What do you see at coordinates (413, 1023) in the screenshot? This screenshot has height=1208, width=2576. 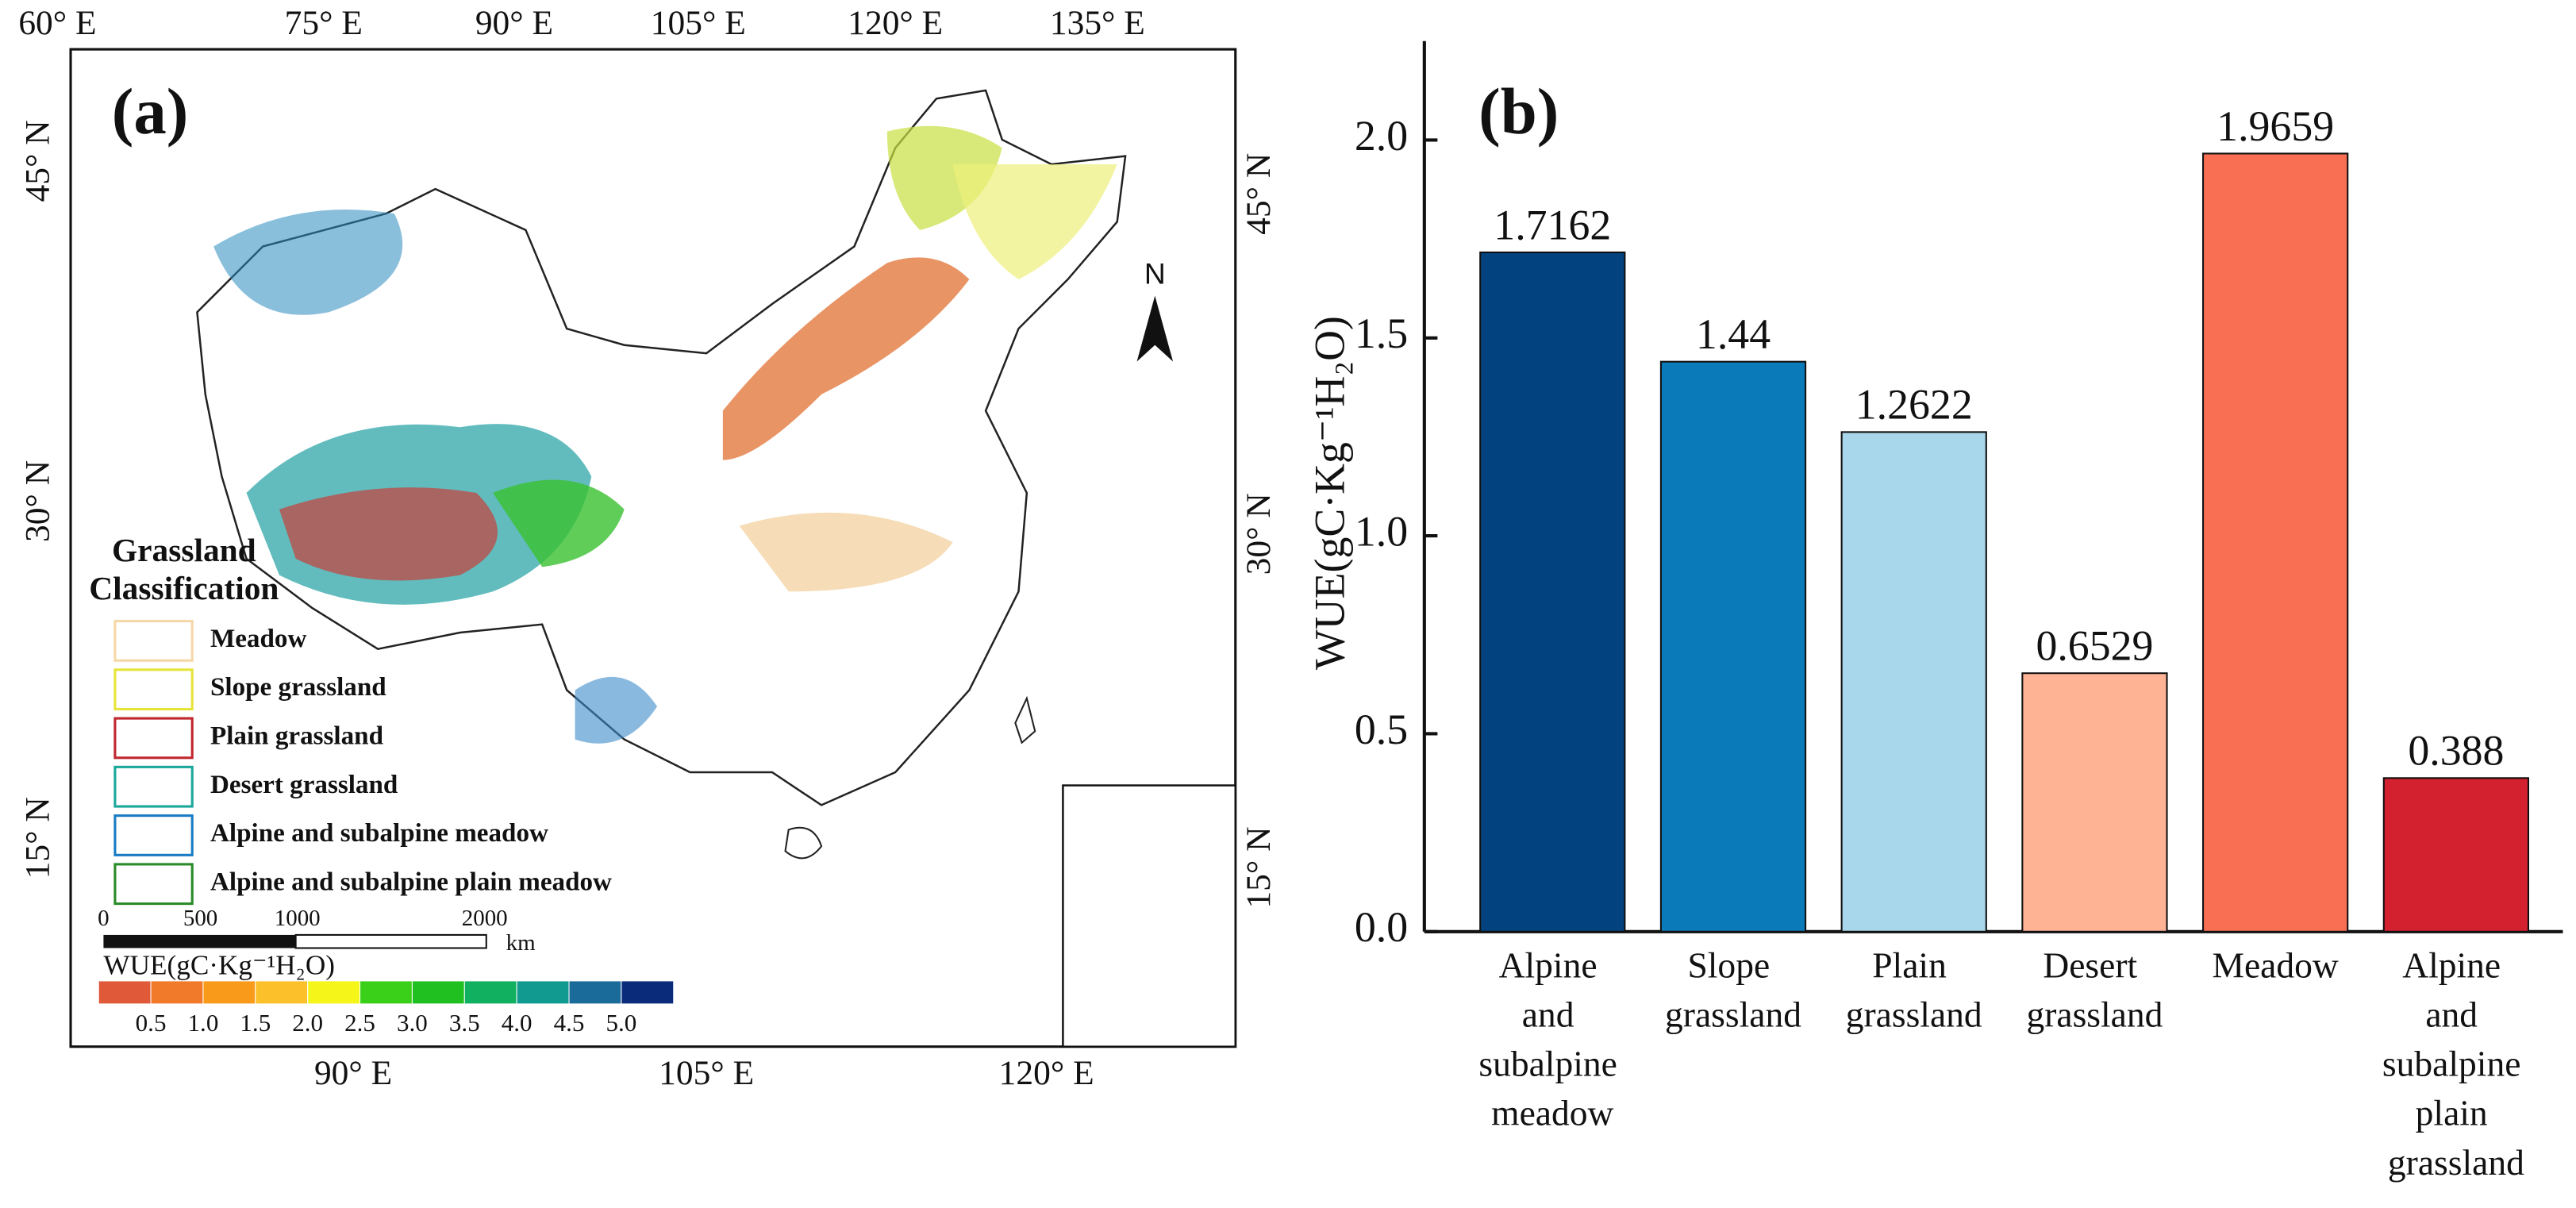 I see `colorbar-label: 3.0` at bounding box center [413, 1023].